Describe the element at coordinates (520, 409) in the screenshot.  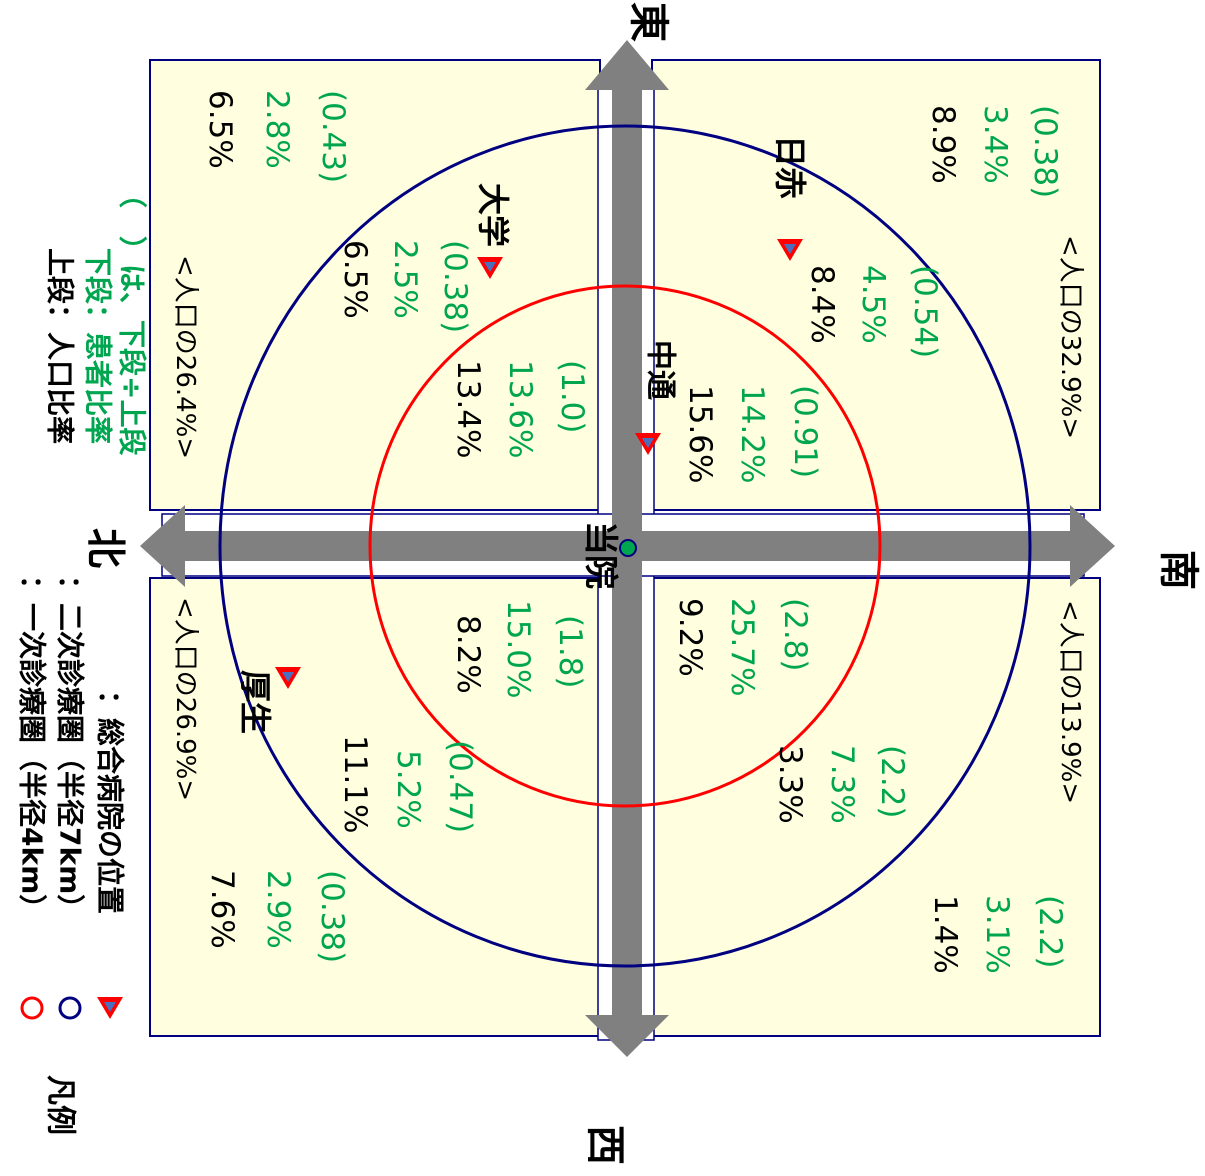
I see `stat-patient: 13.6%` at that location.